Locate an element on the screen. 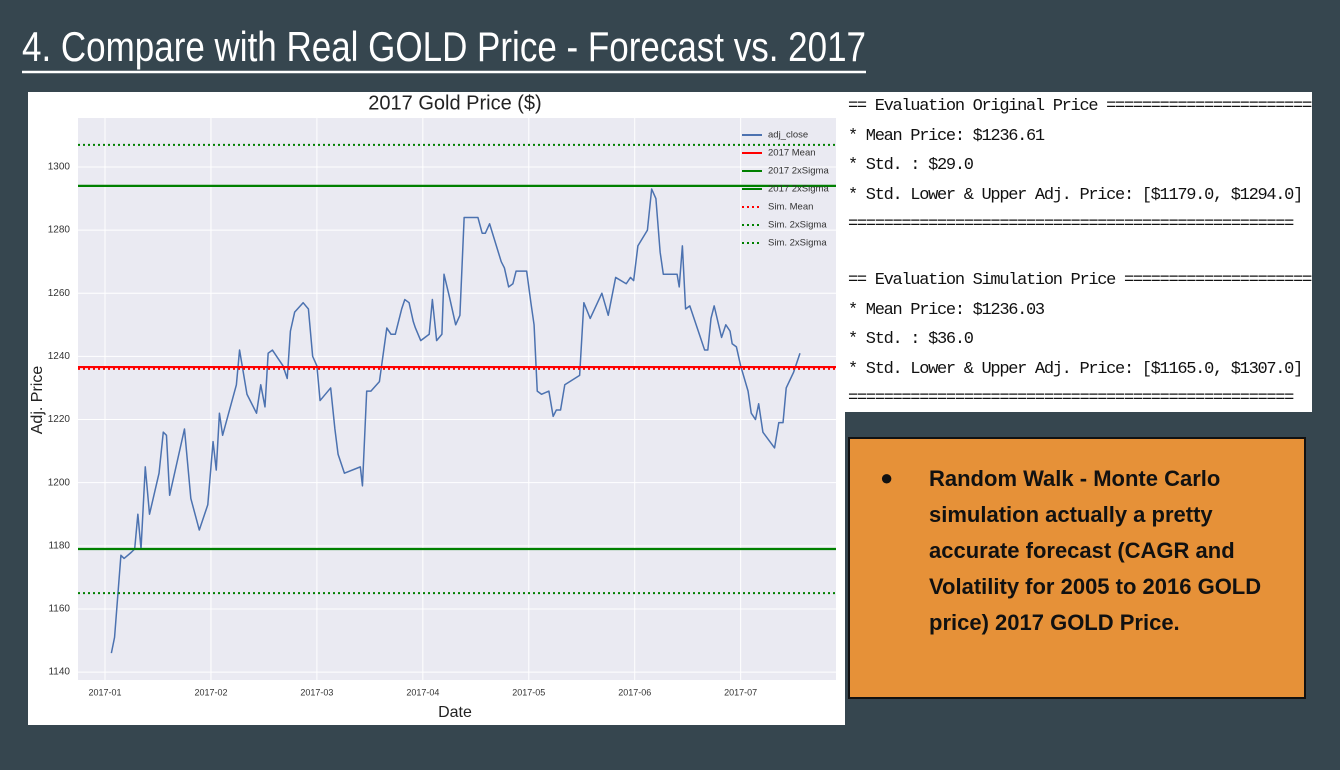 The image size is (1340, 770). x-tick-label: 2017-03 is located at coordinates (316, 692).